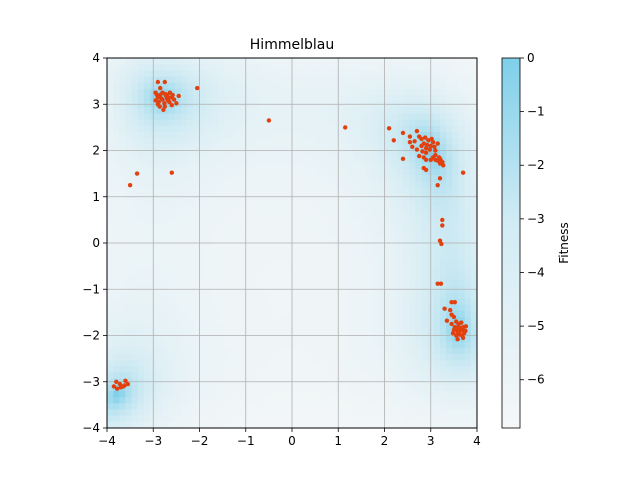 This screenshot has height=480, width=640. What do you see at coordinates (536, 272) in the screenshot?
I see `colorbar-tick-label: −4` at bounding box center [536, 272].